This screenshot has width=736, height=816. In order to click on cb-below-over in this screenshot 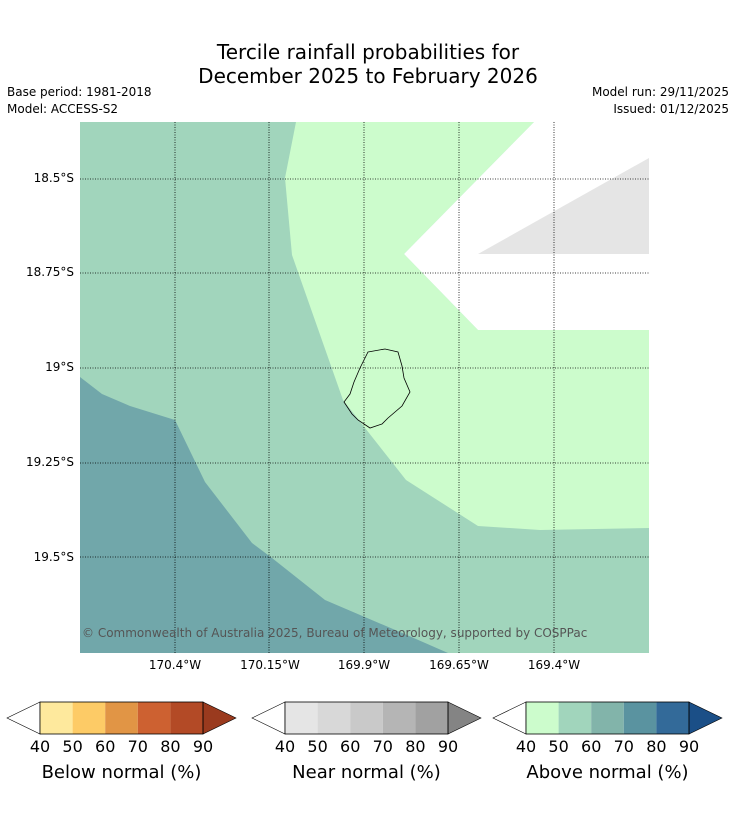, I will do `click(219, 718)`.